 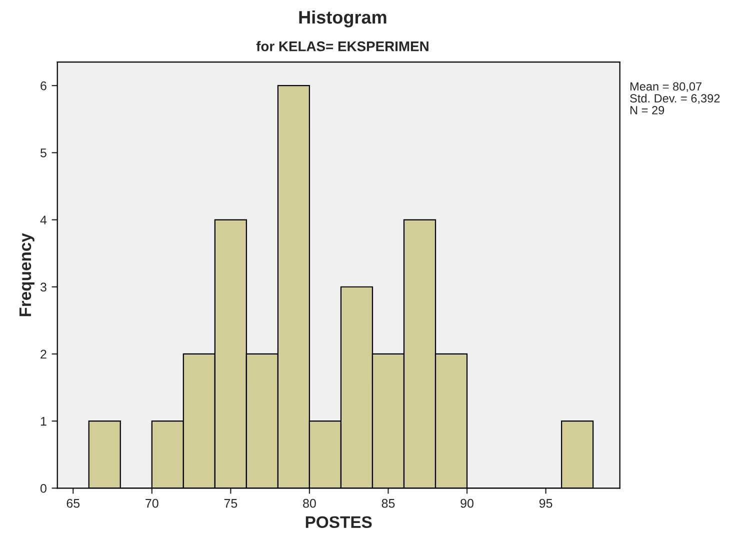 I want to click on y-tick-label: 0, so click(x=43, y=488).